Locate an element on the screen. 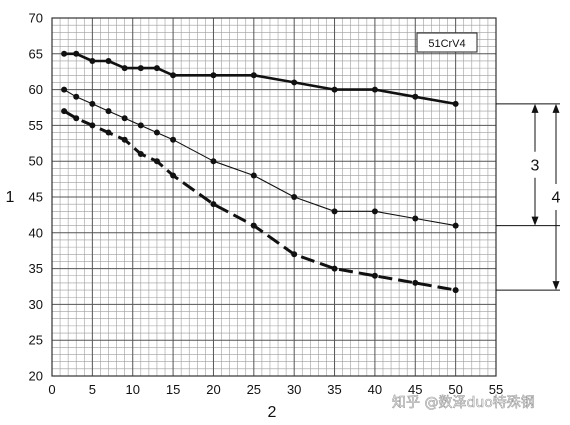 This screenshot has width=570, height=425. x-tick-label: 5 is located at coordinates (92, 389).